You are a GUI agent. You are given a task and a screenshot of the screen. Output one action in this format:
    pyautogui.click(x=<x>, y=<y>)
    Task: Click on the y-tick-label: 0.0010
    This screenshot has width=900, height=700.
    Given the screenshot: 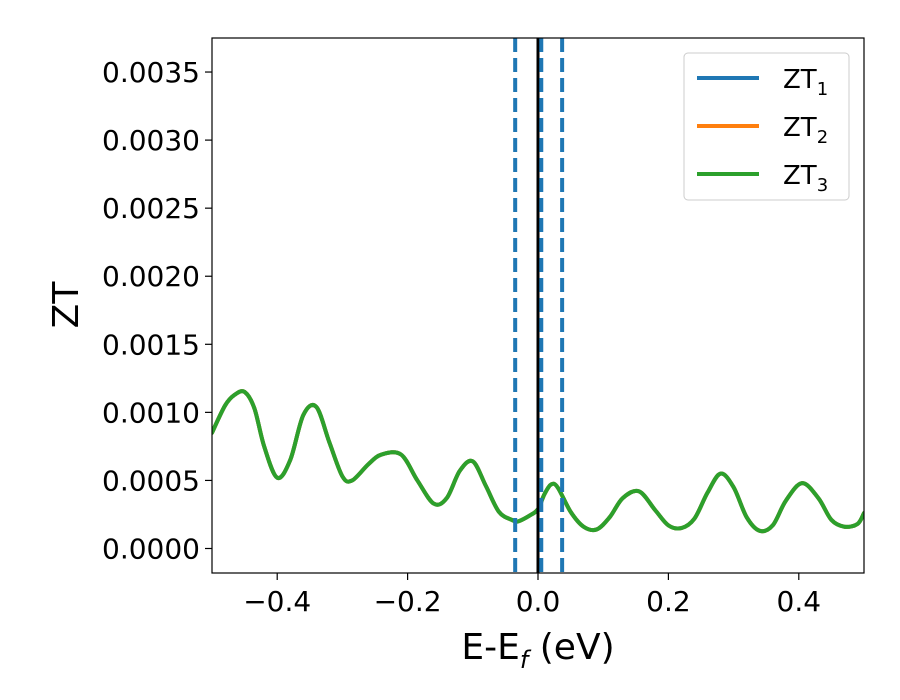 What is the action you would take?
    pyautogui.click(x=151, y=412)
    